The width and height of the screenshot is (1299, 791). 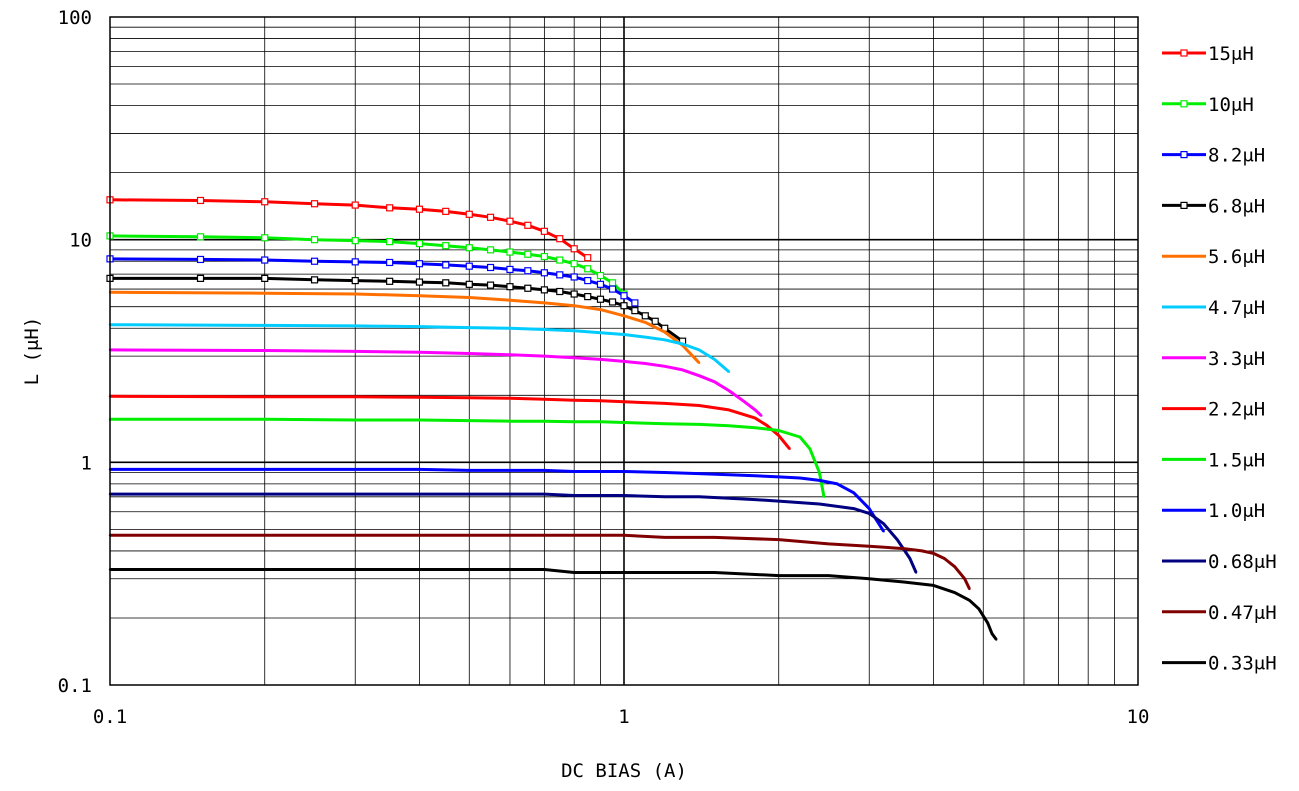 What do you see at coordinates (623, 717) in the screenshot?
I see `x-tick-label: 1` at bounding box center [623, 717].